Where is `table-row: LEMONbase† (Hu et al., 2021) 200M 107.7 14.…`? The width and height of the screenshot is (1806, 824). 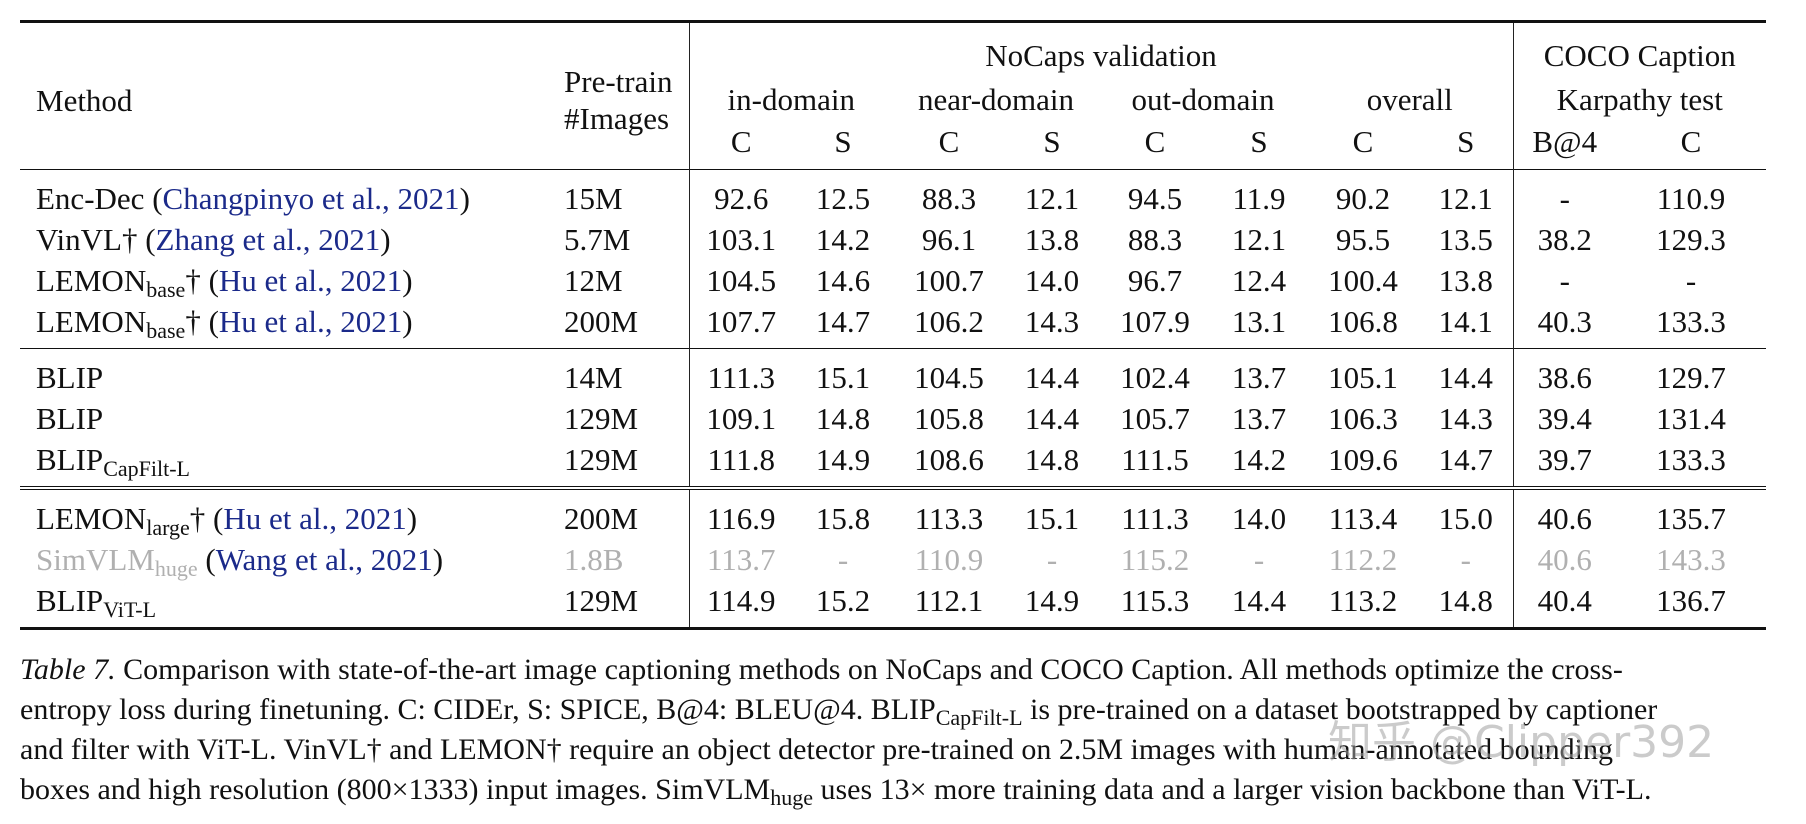 table-row: LEMONbase† (Hu et al., 2021) 200M 107.7 14.… is located at coordinates (893, 325).